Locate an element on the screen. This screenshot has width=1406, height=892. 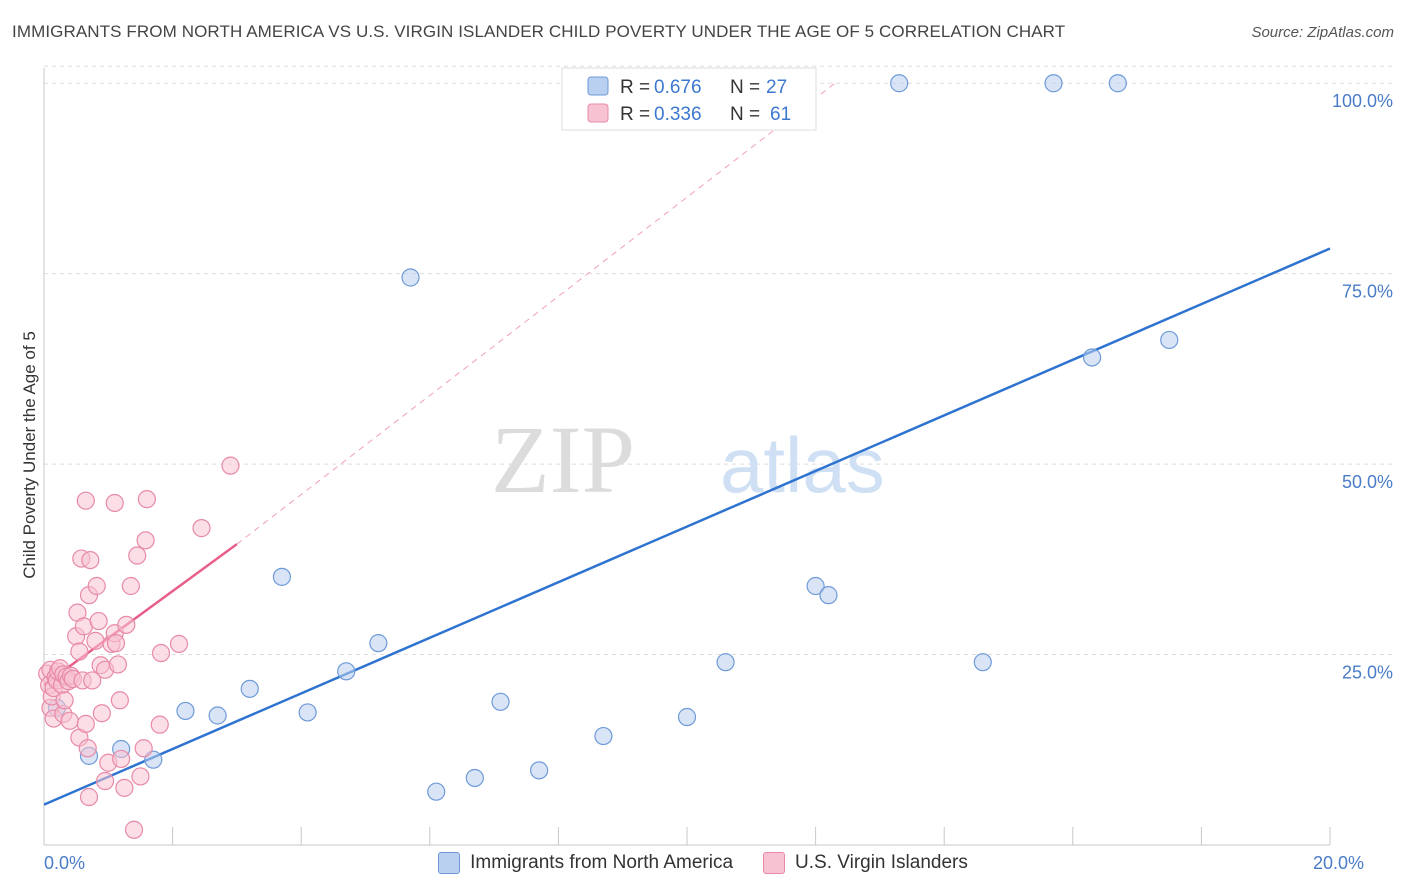
legend-r-value-2: 0.336 is located at coordinates (678, 114).